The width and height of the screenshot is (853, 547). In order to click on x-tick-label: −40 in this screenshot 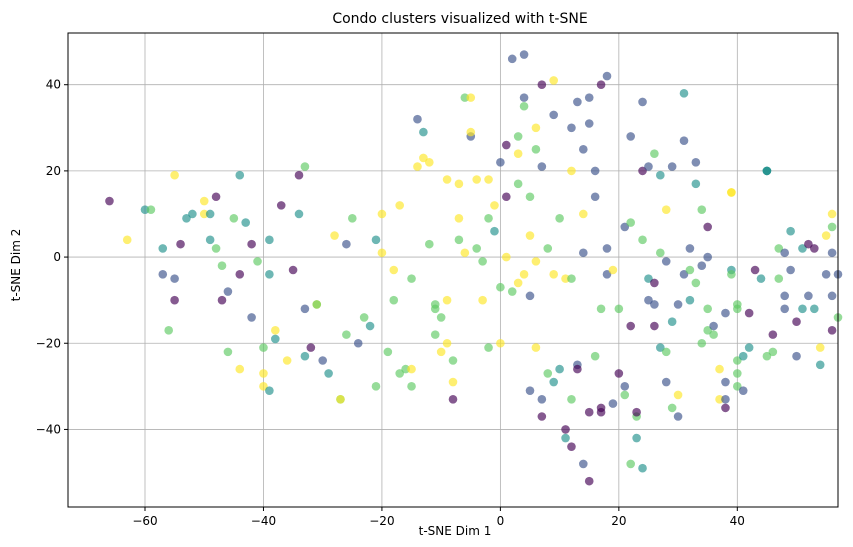, I will do `click(263, 521)`.